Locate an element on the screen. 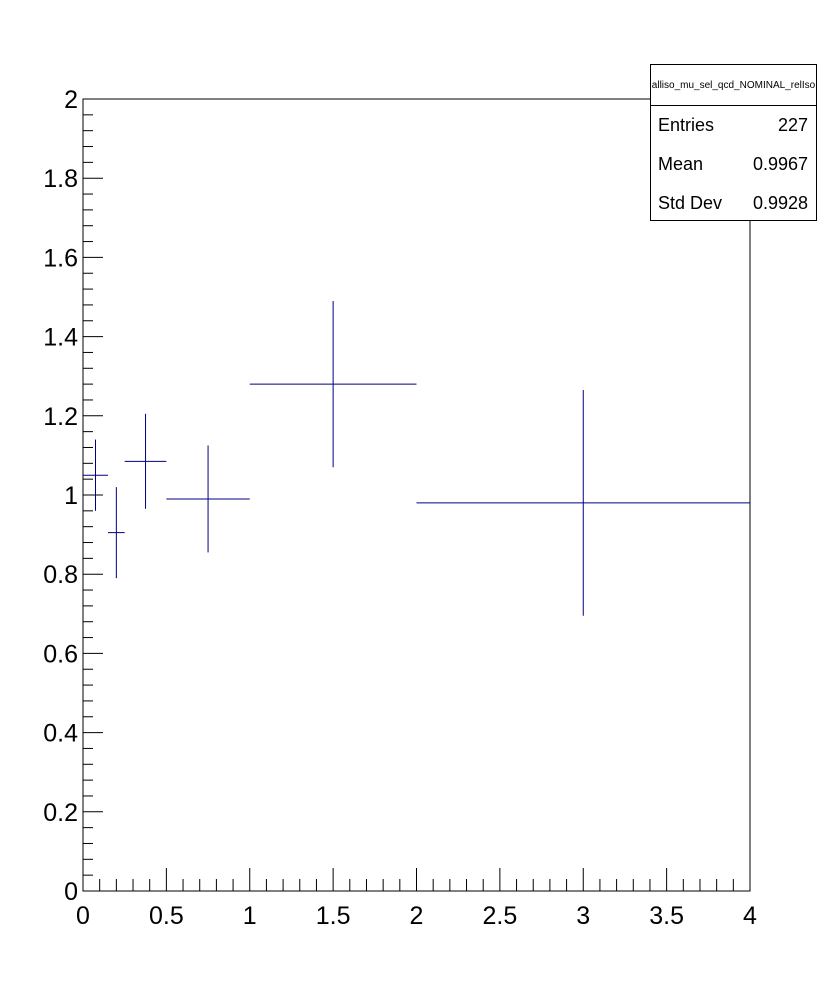 Image resolution: width=834 pixels, height=991 pixels. x-tick-label: 0 is located at coordinates (83, 916).